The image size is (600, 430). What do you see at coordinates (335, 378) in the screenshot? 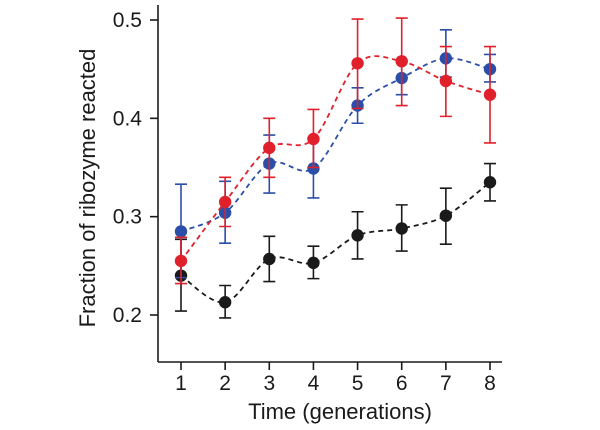
I see `x-ticks: 1 2 3 4 5 6 7 8` at bounding box center [335, 378].